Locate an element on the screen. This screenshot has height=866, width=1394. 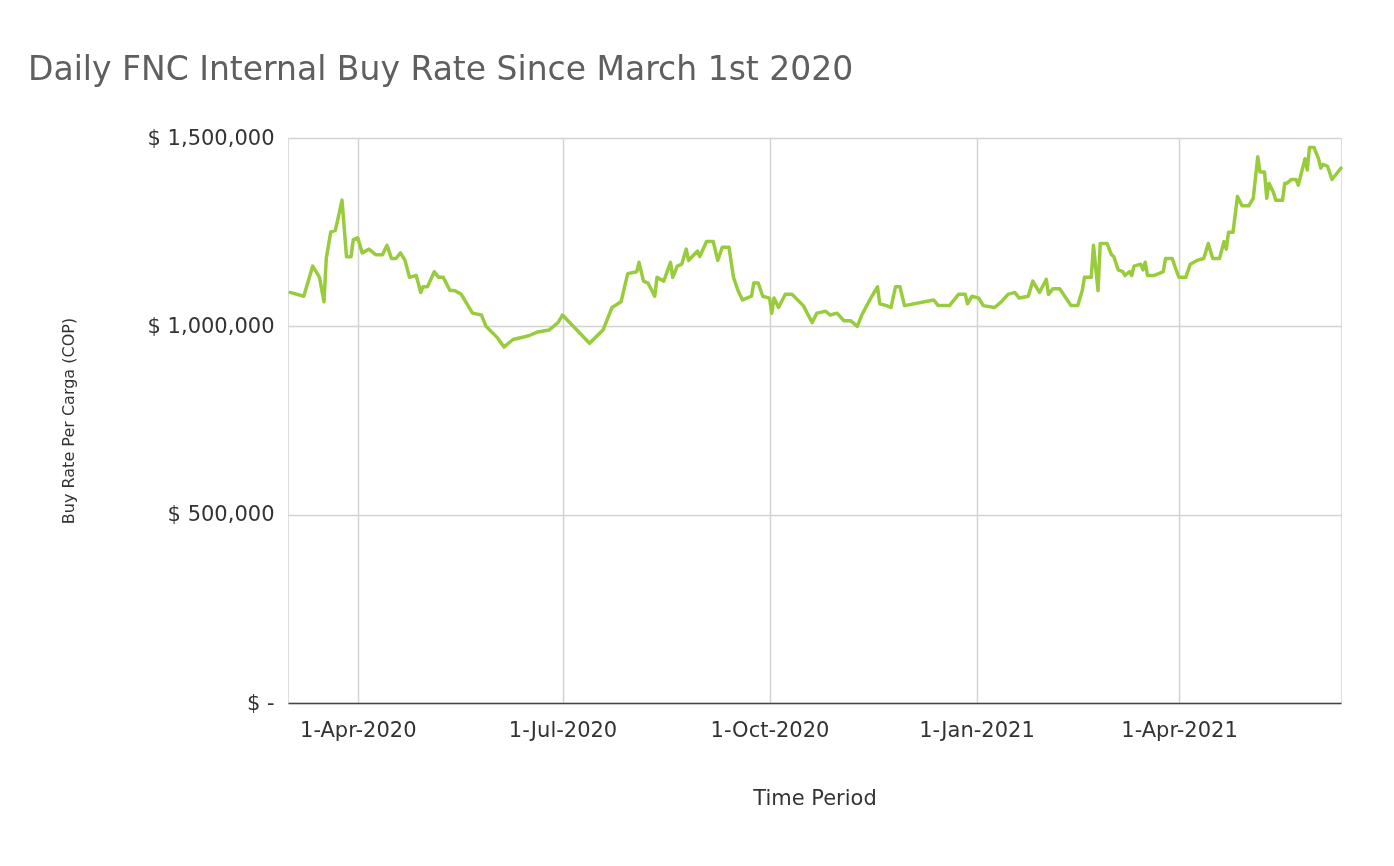
x-tick-label: 1-Apr-2021 is located at coordinates (1179, 729).